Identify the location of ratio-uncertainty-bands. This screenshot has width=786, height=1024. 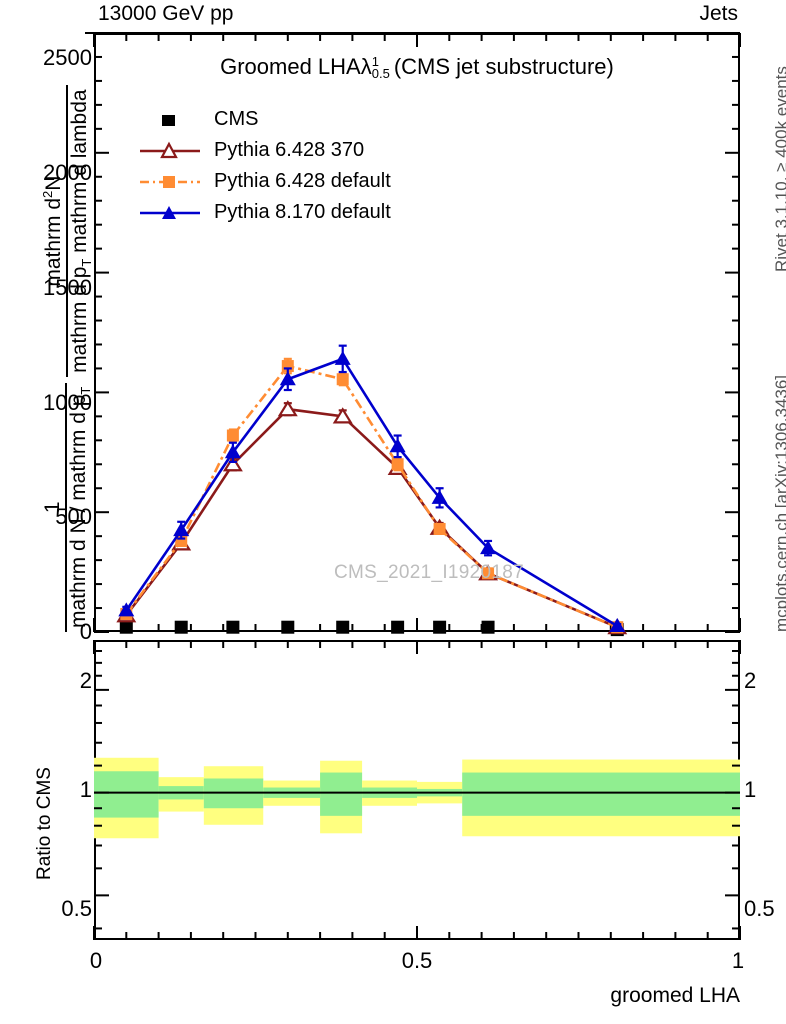
(417, 798).